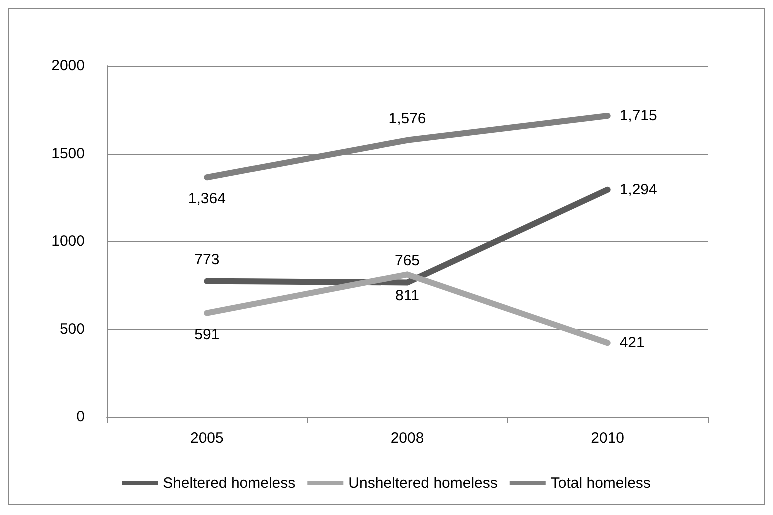 The width and height of the screenshot is (773, 515). Describe the element at coordinates (80, 417) in the screenshot. I see `y-tick-label: 0` at that location.